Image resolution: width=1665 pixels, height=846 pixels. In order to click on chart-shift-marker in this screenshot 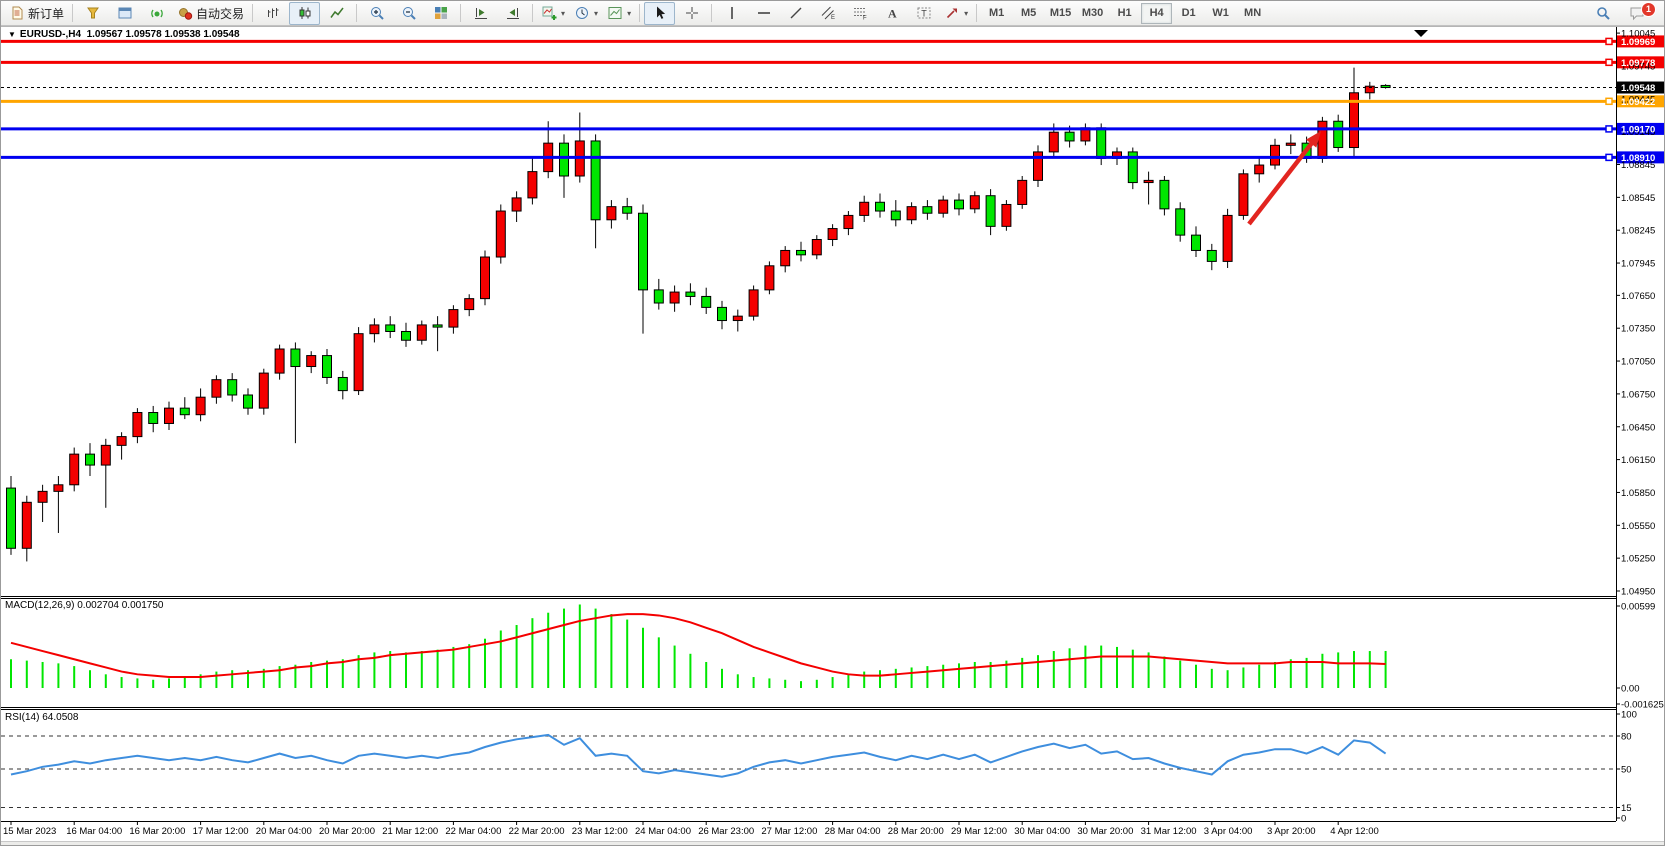, I will do `click(1421, 33)`.